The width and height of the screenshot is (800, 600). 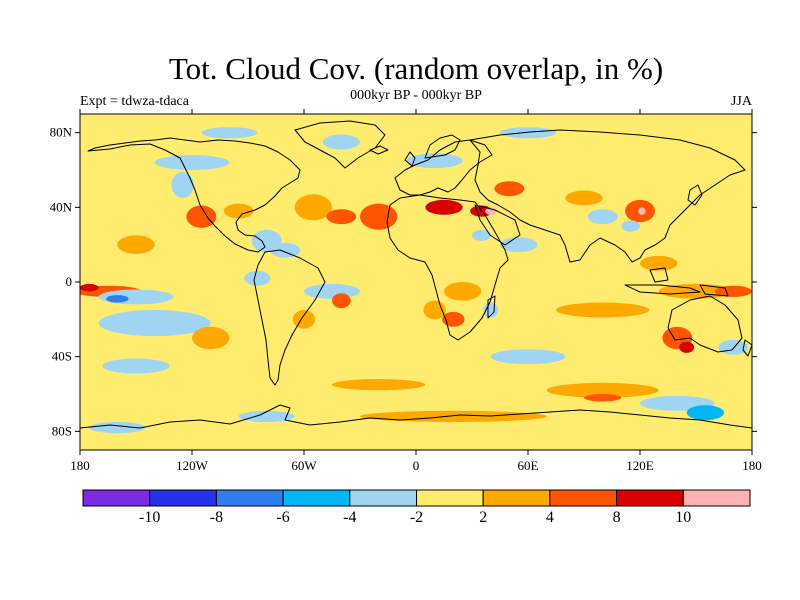 What do you see at coordinates (216, 517) in the screenshot?
I see `colorbar-label: -8` at bounding box center [216, 517].